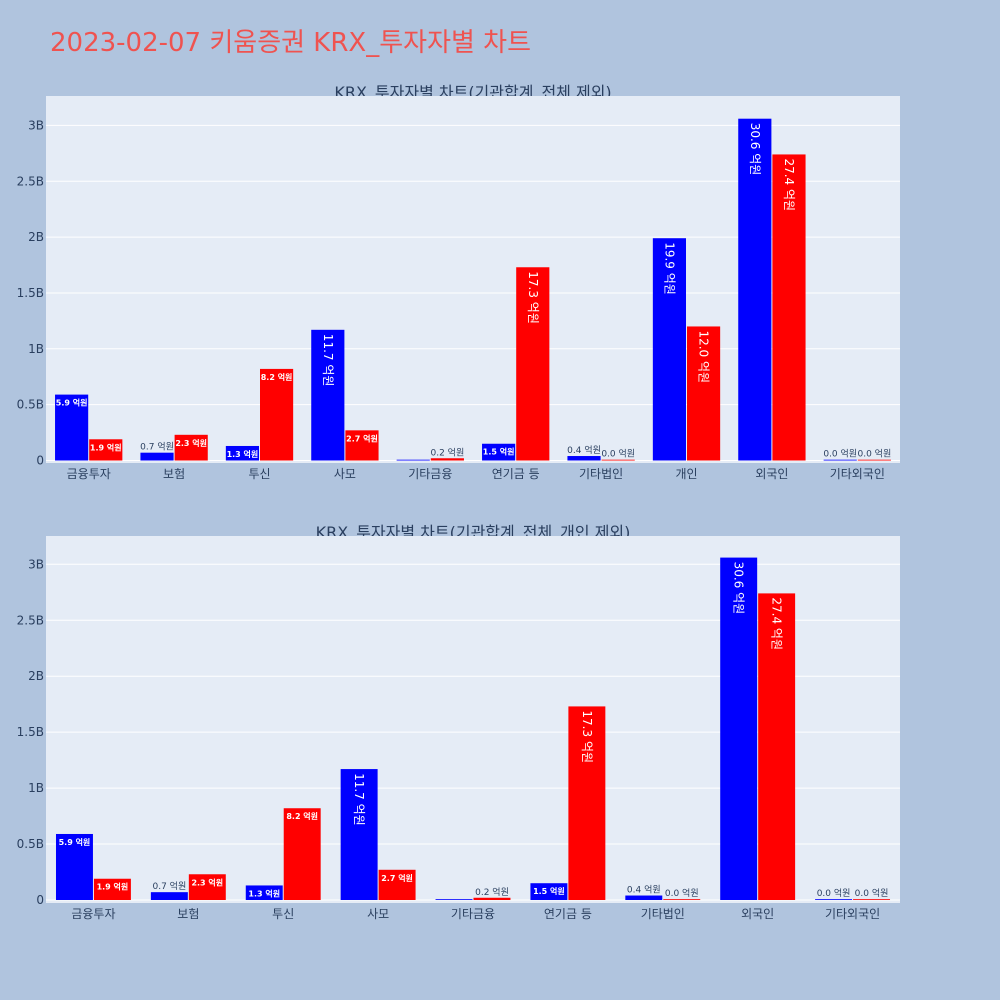 This screenshot has height=1000, width=1000. I want to click on x-tick-label: 개인, so click(686, 474).